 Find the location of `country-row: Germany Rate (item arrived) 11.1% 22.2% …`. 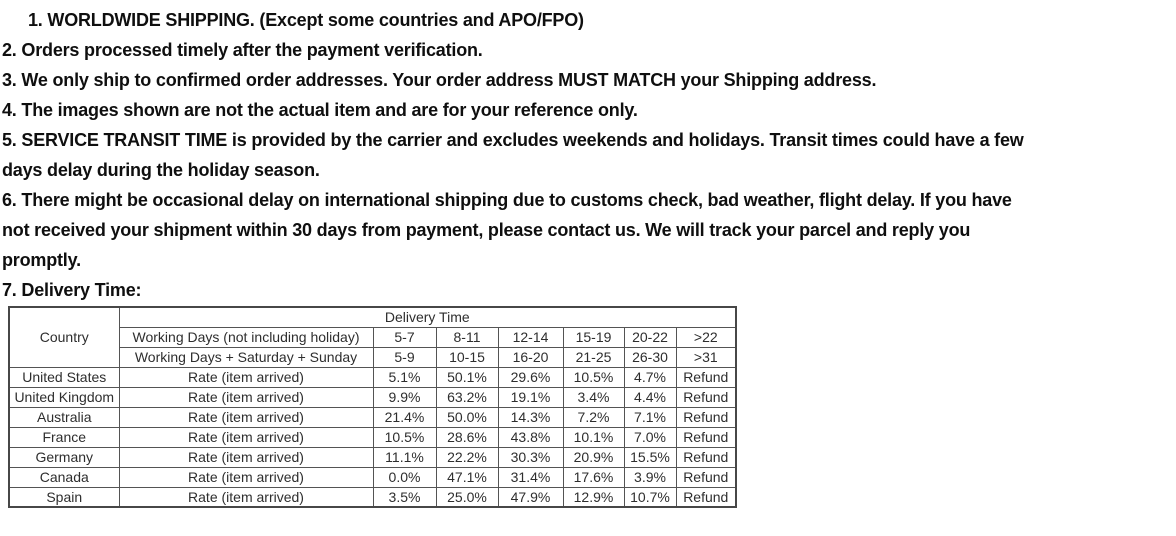

country-row: Germany Rate (item arrived) 11.1% 22.2% … is located at coordinates (372, 457).